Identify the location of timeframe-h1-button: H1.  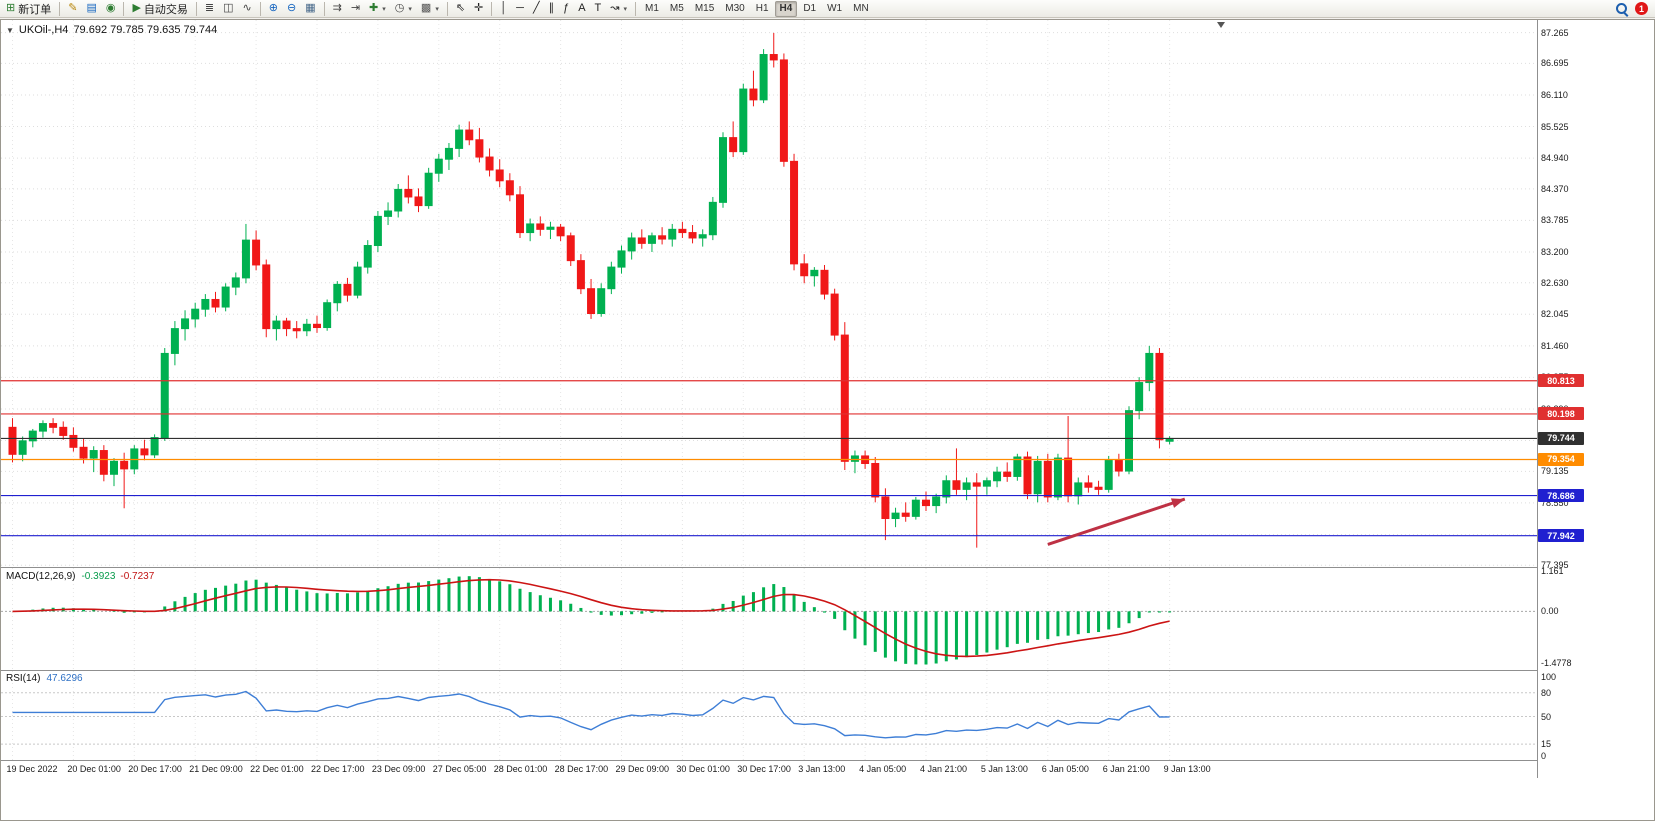
(762, 8).